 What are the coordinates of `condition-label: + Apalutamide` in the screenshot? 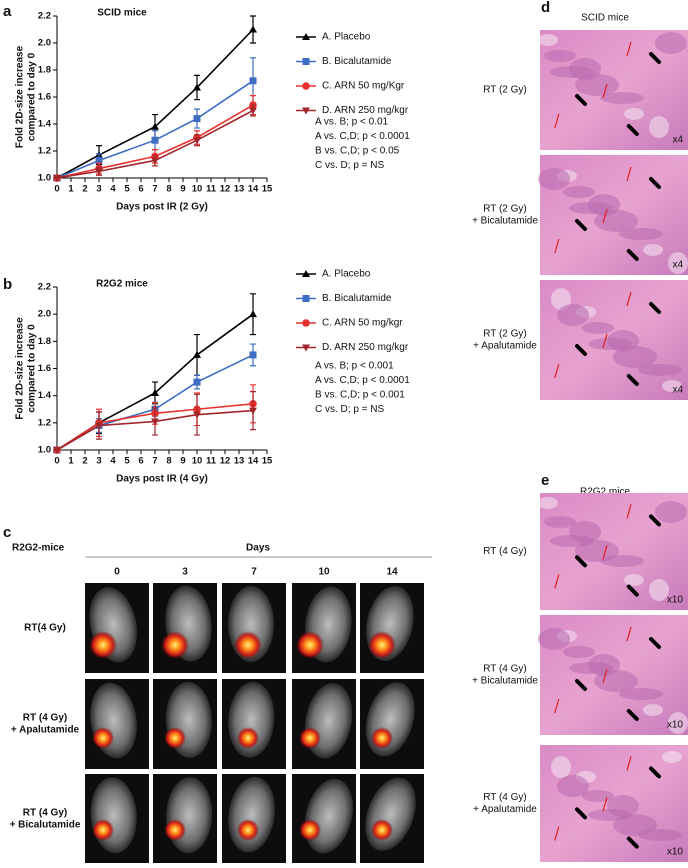 It's located at (505, 346).